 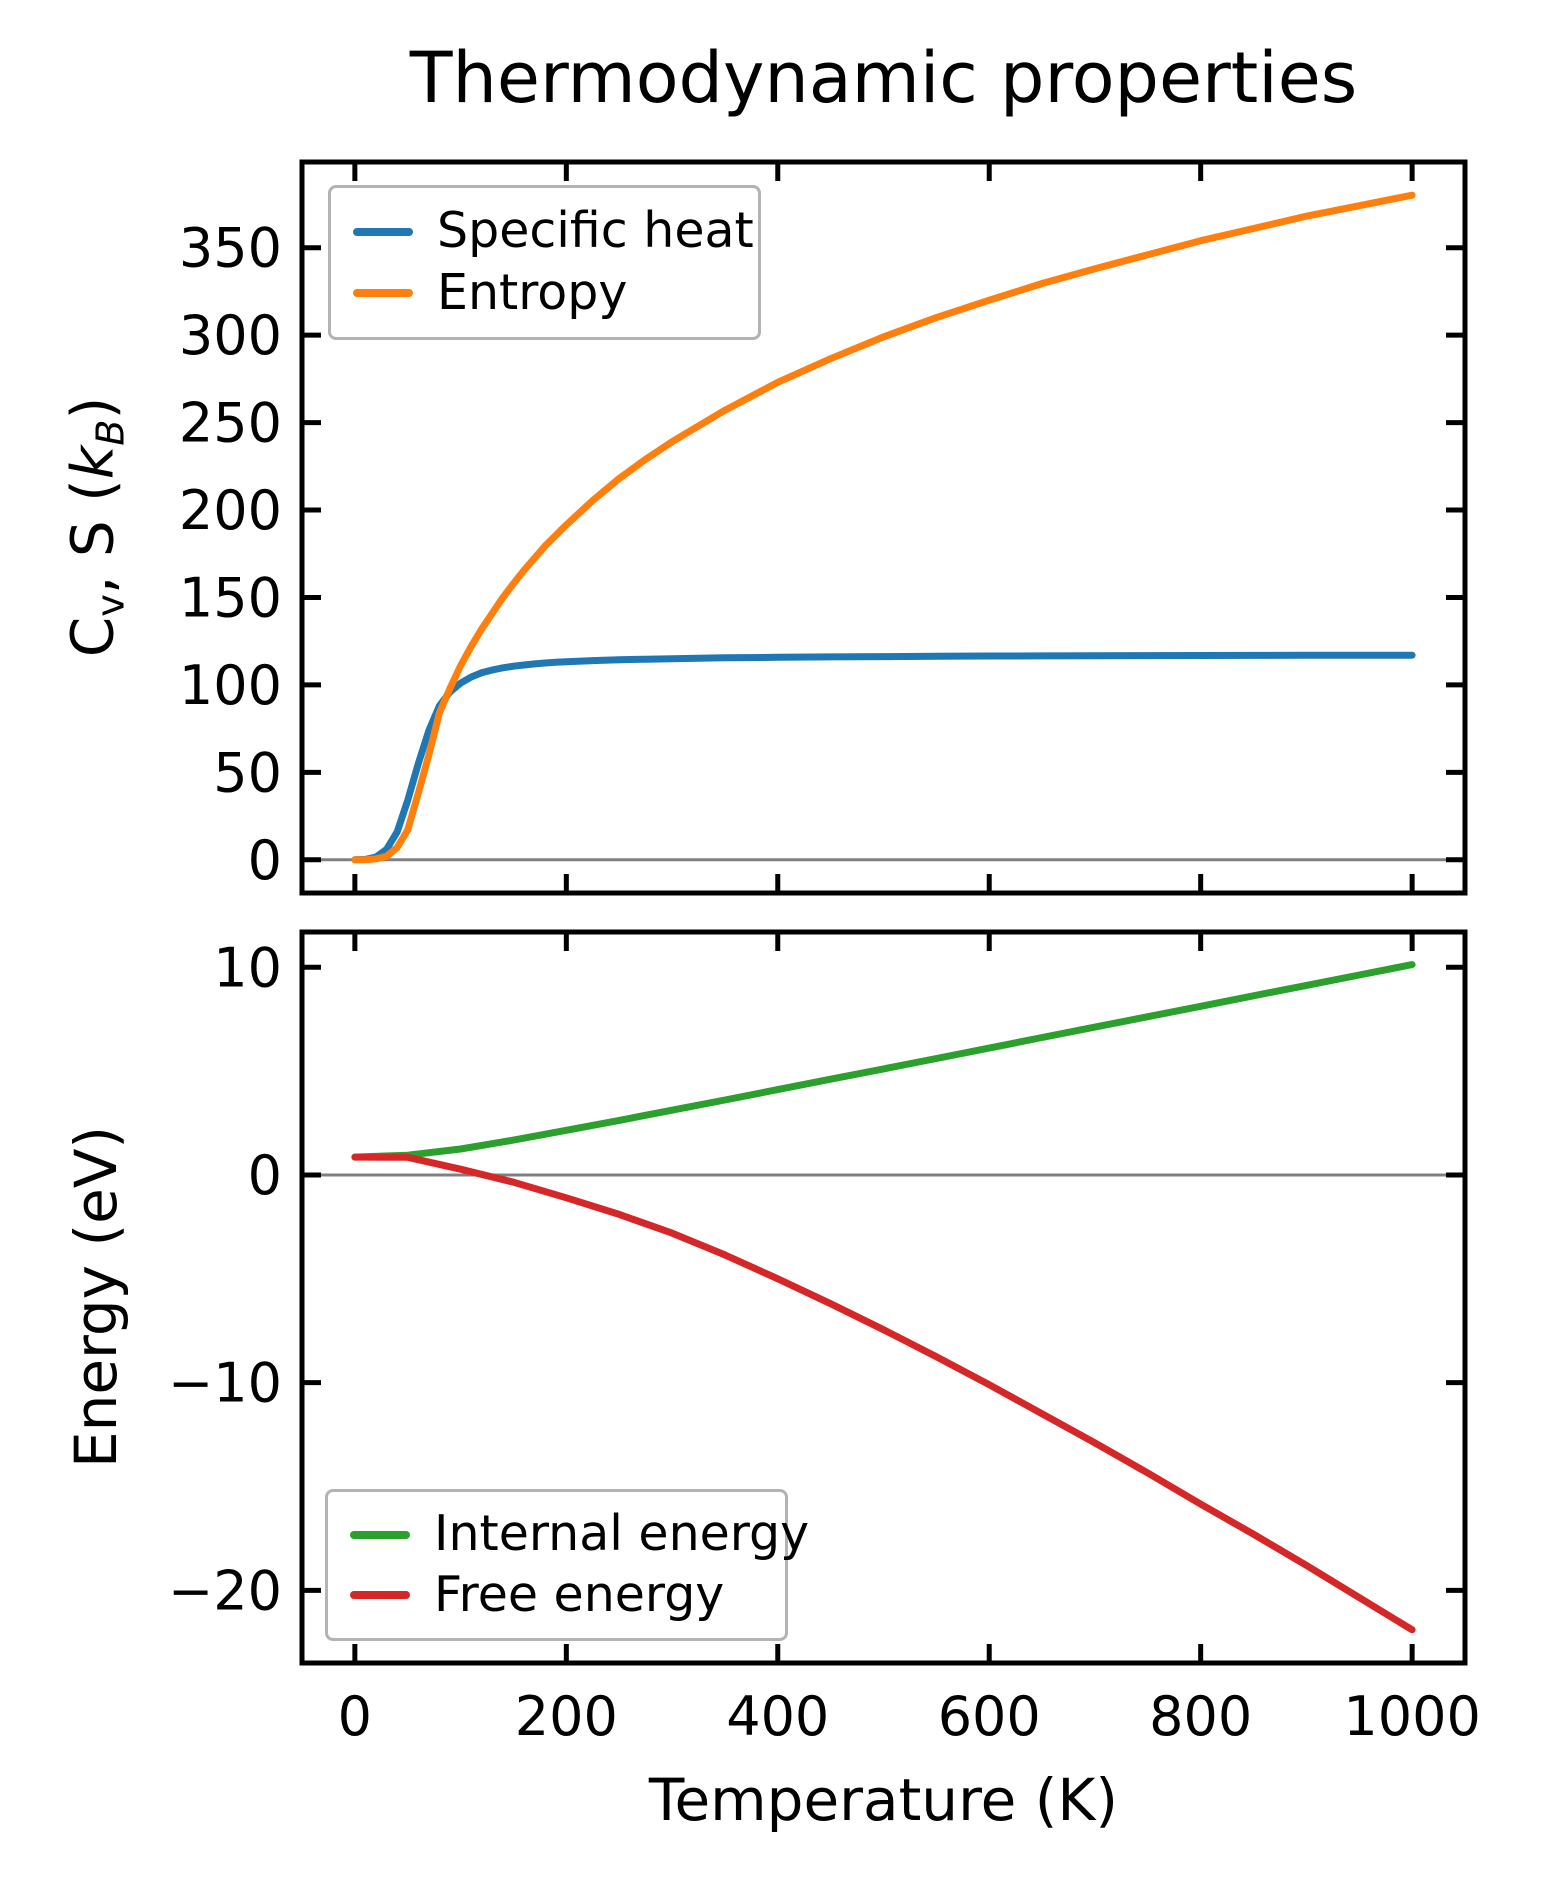 I want to click on x-tick-label: 200, so click(x=566, y=1716).